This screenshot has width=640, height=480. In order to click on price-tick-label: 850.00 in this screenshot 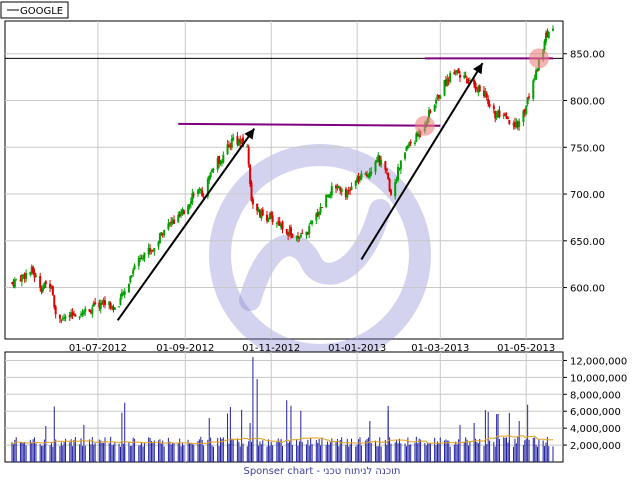, I will do `click(587, 55)`.